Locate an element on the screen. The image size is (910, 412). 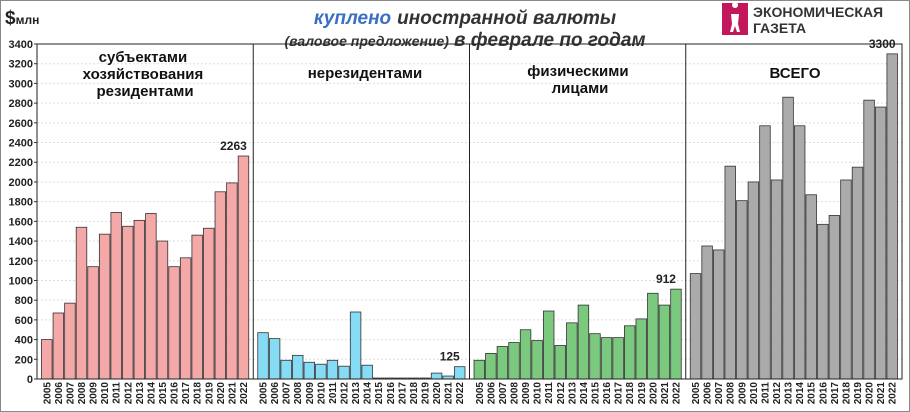
panel-label: физическими лицами is located at coordinates (579, 80).